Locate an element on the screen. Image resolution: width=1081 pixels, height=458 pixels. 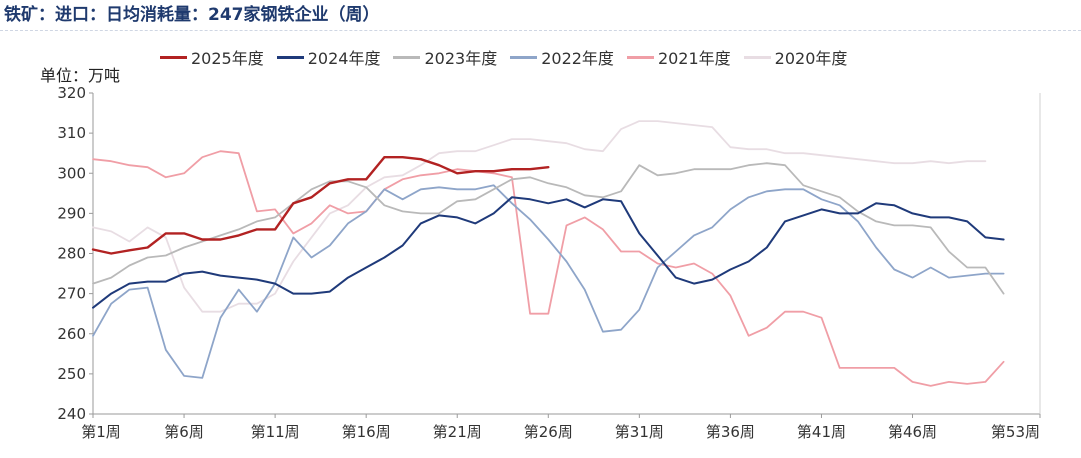
legend-item: 2022年度 is located at coordinates (562, 57).